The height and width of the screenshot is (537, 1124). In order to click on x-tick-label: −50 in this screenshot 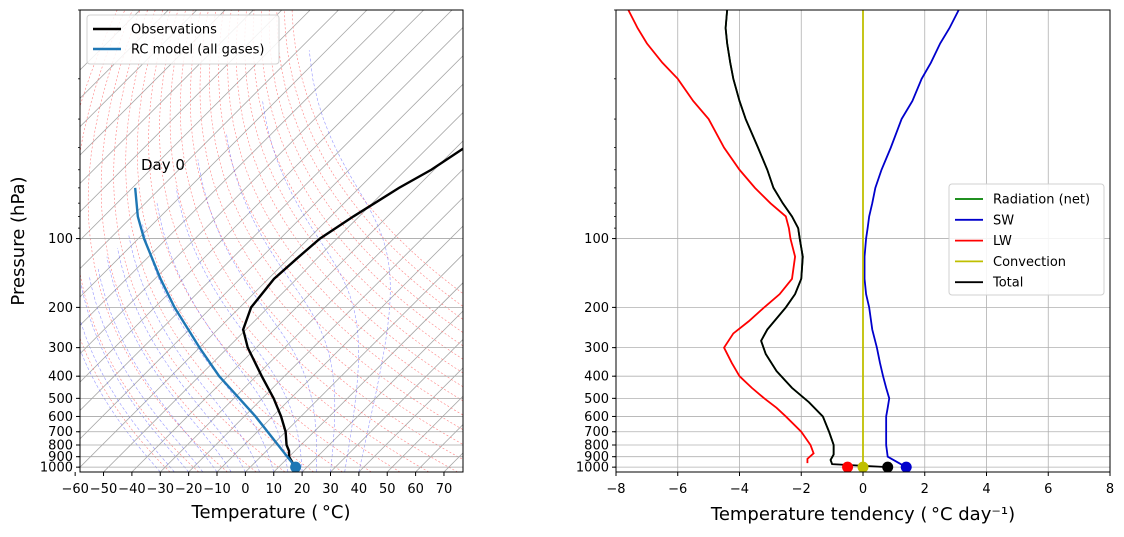, I will do `click(103, 489)`.